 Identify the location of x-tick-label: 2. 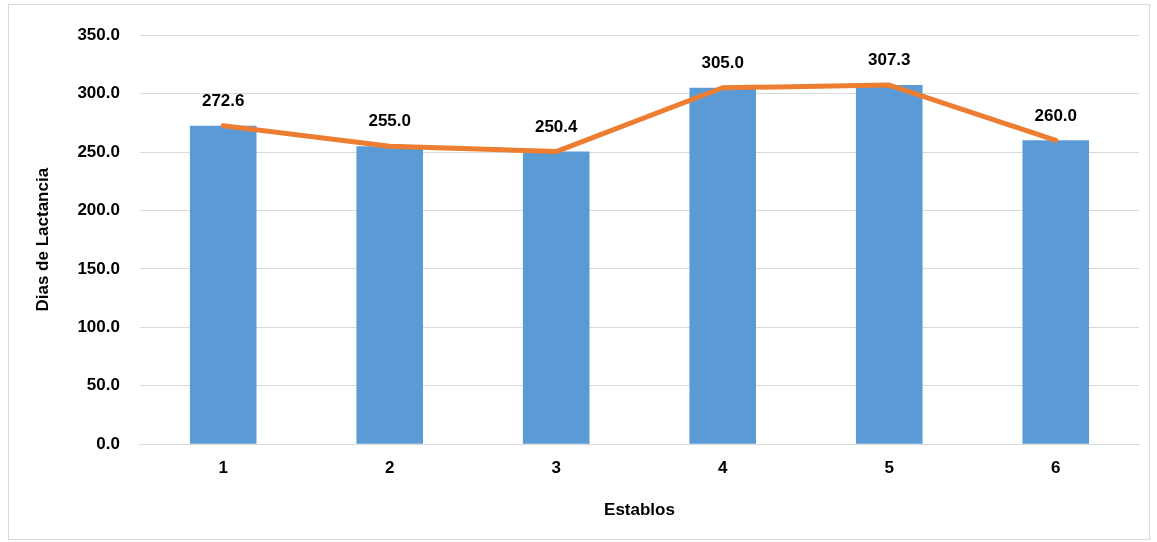
(389, 468).